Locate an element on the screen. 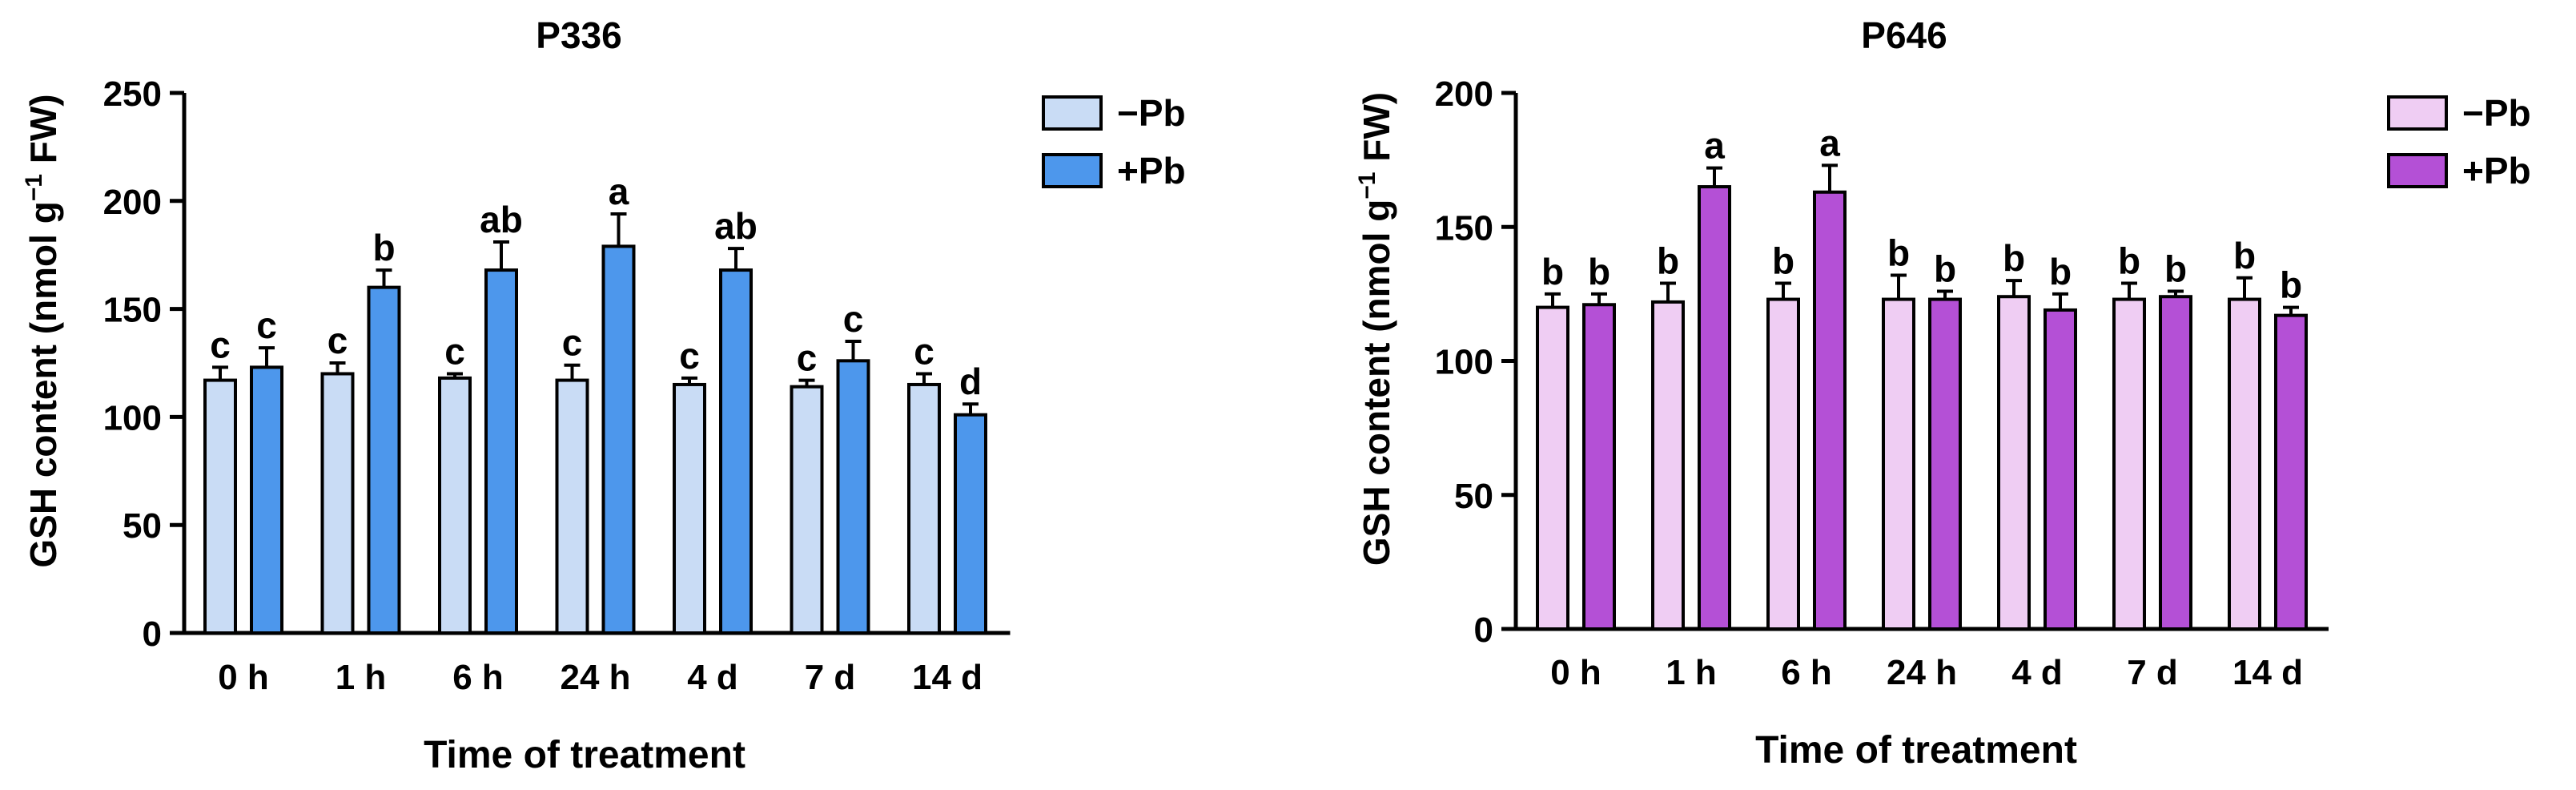  significance-letter: d is located at coordinates (970, 381).